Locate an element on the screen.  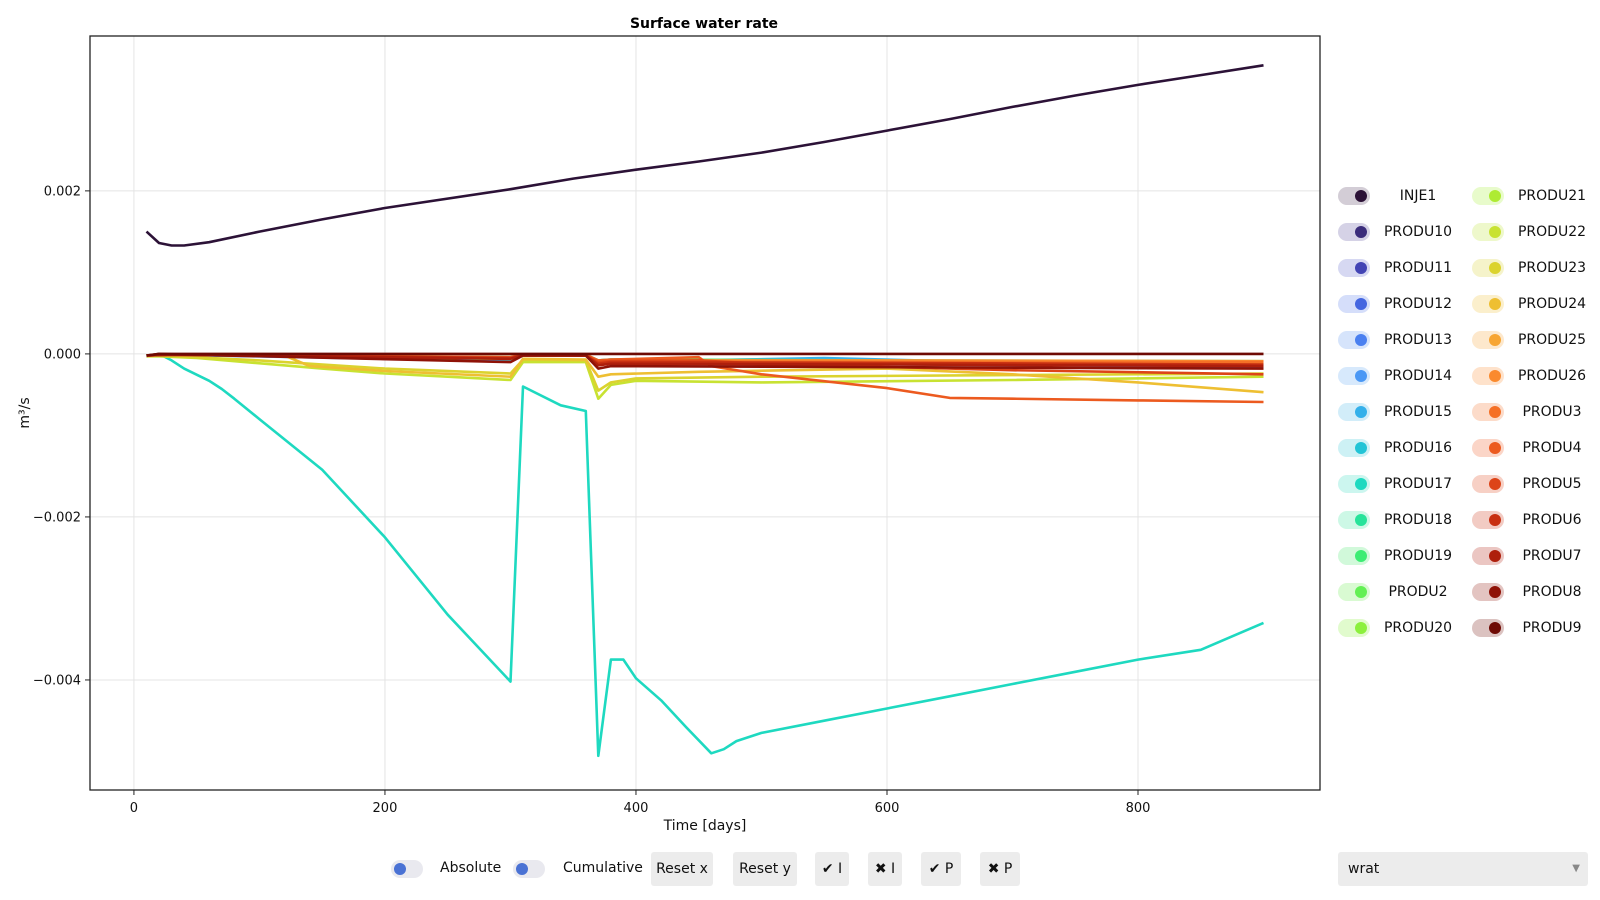
absolute-label: Absolute is located at coordinates (471, 868).